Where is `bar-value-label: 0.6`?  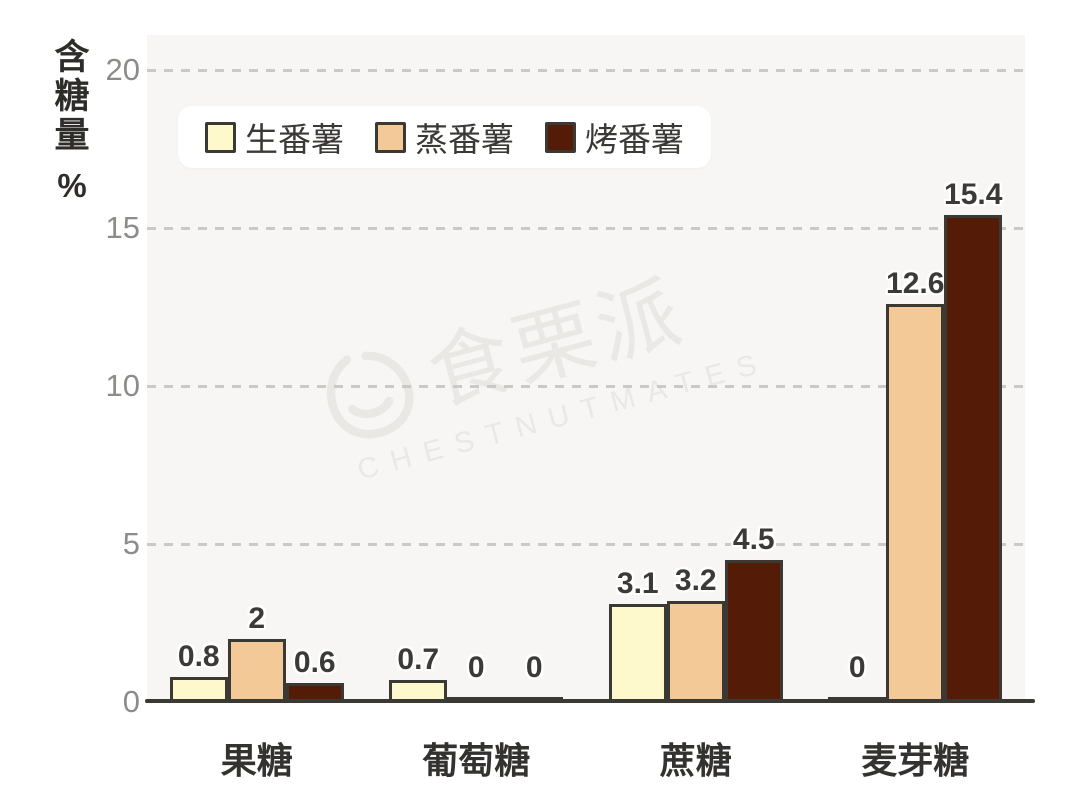 bar-value-label: 0.6 is located at coordinates (314, 662).